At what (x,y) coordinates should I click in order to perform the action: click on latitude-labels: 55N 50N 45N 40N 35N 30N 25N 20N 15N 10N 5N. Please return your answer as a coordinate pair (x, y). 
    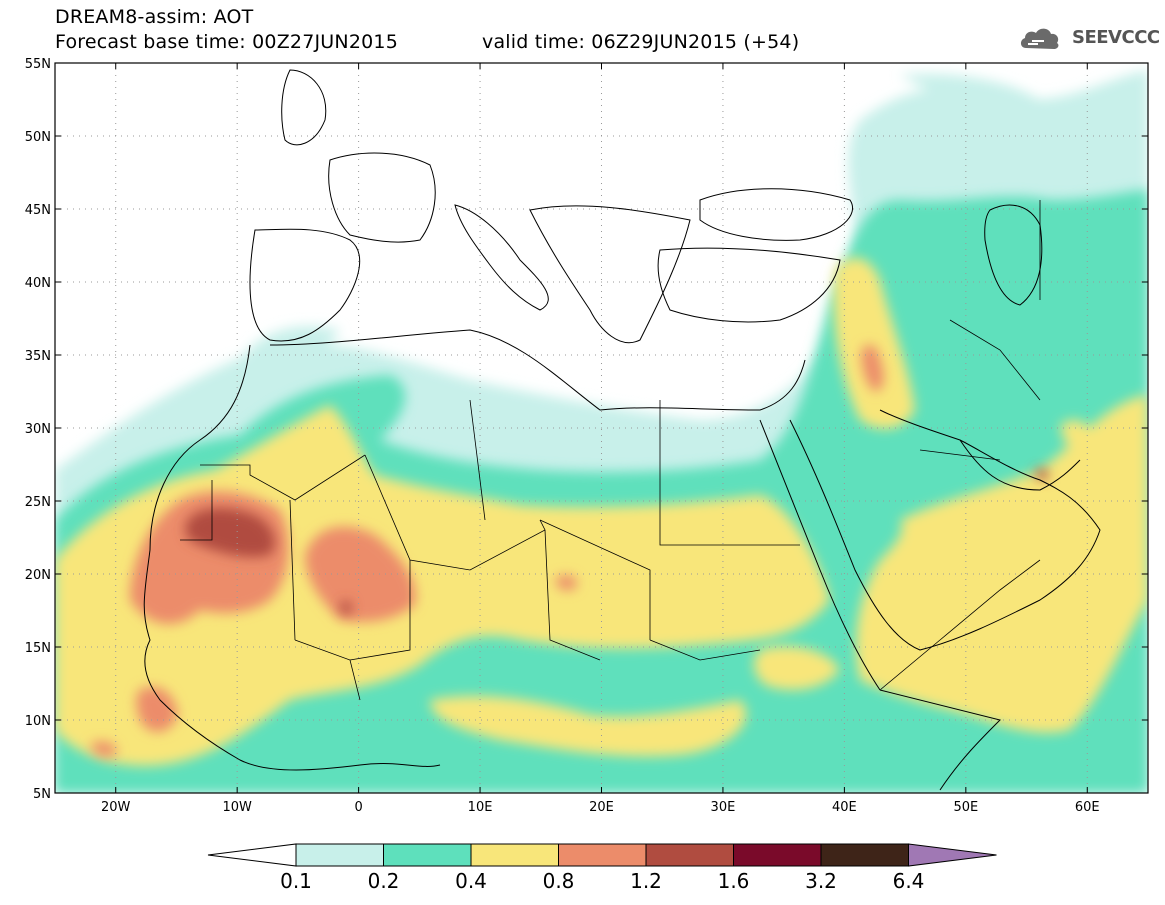
    Looking at the image, I should click on (38, 429).